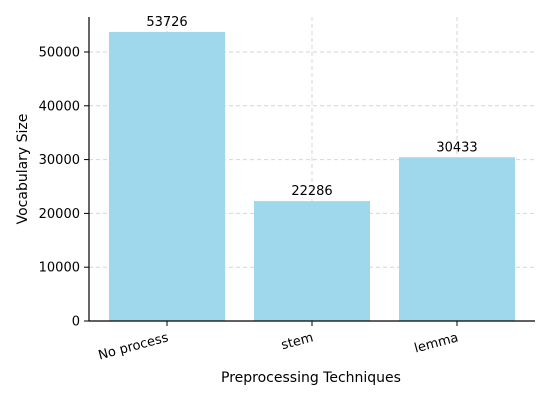  Describe the element at coordinates (59, 268) in the screenshot. I see `y-tick-label: 10000` at that location.